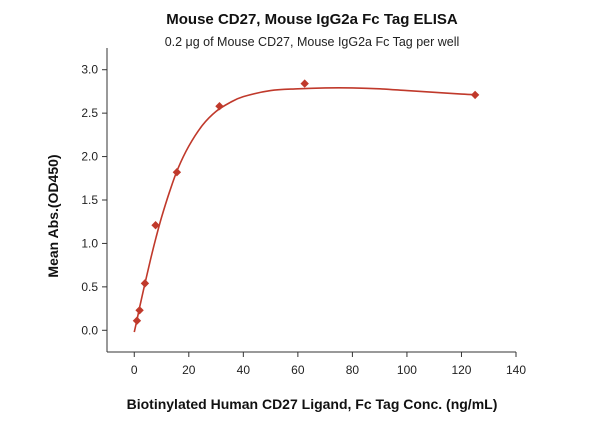  What do you see at coordinates (312, 19) in the screenshot?
I see `chart-title: Mouse CD27, Mouse IgG2a Fc Tag ELISA` at bounding box center [312, 19].